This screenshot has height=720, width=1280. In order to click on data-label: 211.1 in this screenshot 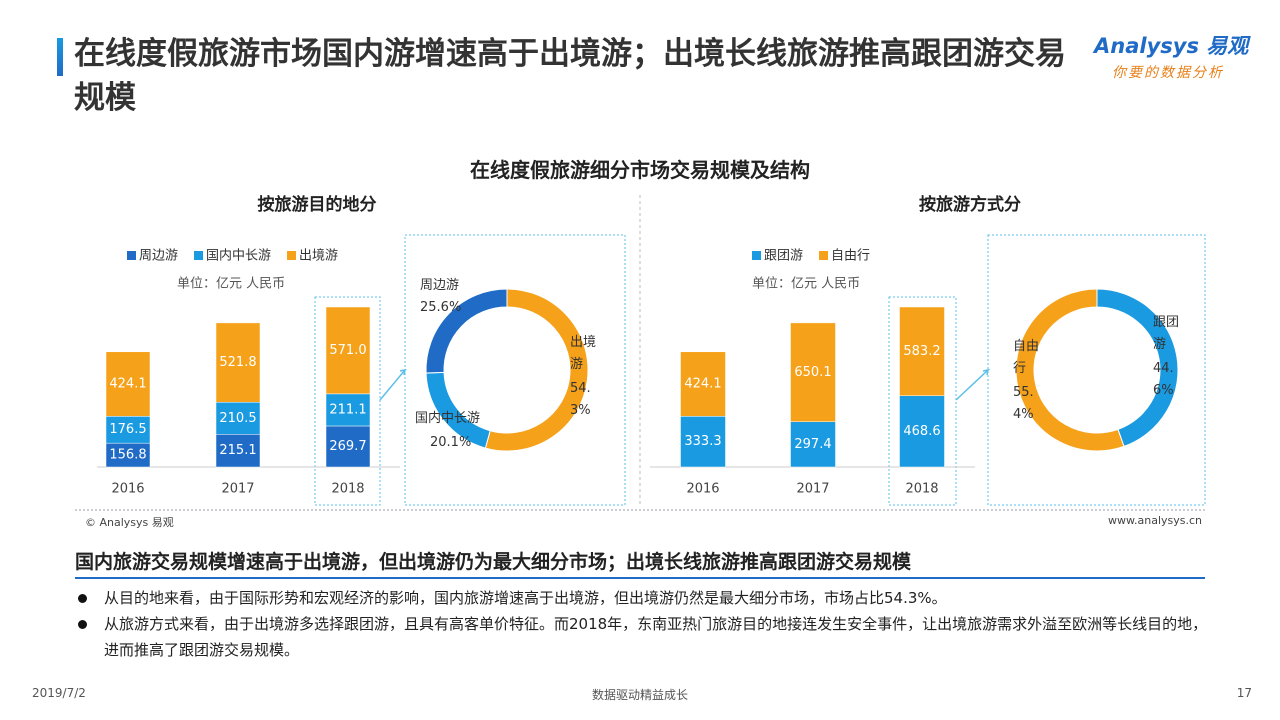, I will do `click(347, 409)`.